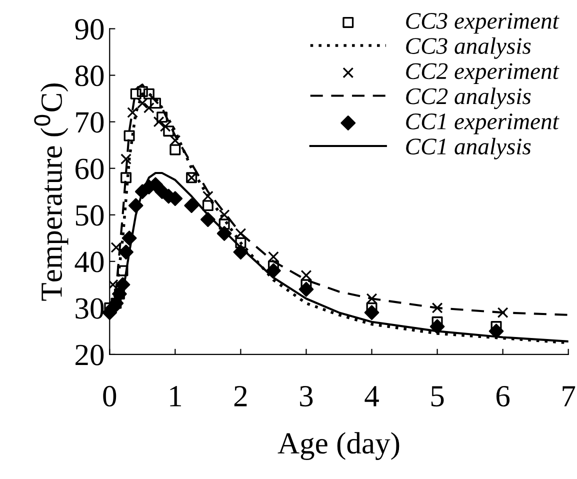 This screenshot has width=577, height=479. I want to click on y-tick-label: 50, so click(90, 215).